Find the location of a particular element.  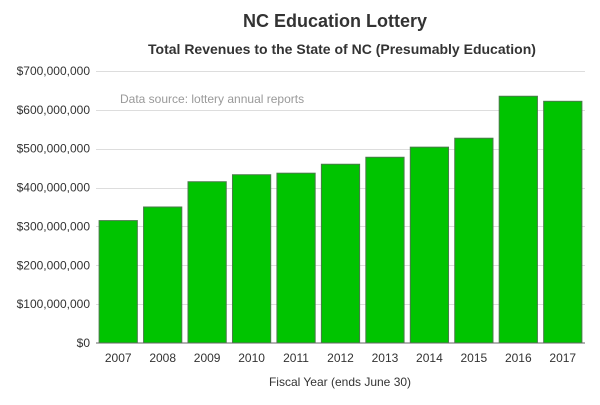

x-tick-label: 2012 is located at coordinates (340, 358).